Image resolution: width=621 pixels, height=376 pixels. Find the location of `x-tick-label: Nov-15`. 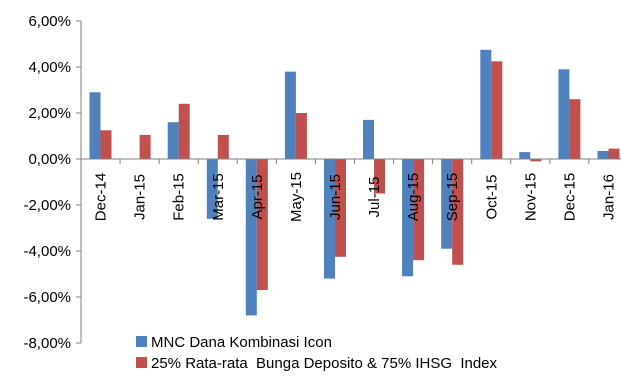

x-tick-label: Nov-15 is located at coordinates (530, 197).